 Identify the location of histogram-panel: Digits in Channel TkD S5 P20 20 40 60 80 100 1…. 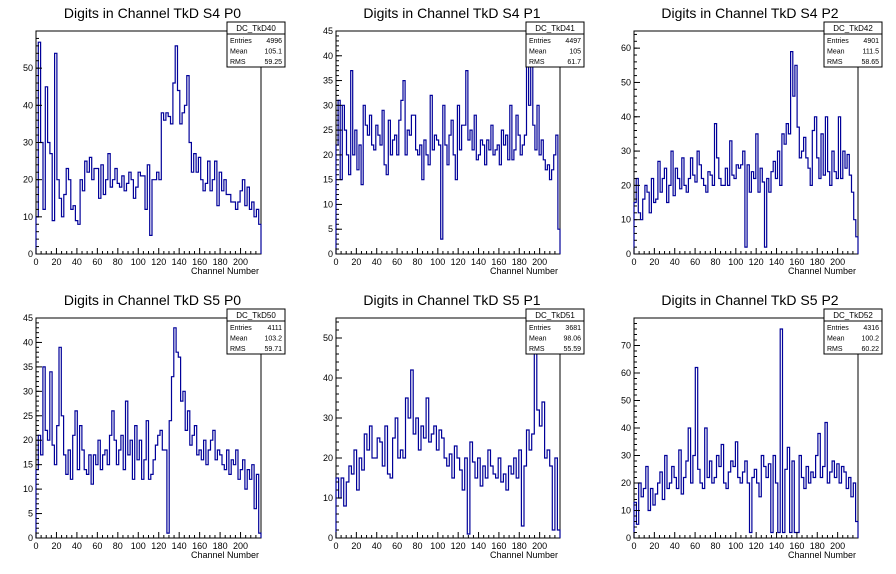
(752, 426).